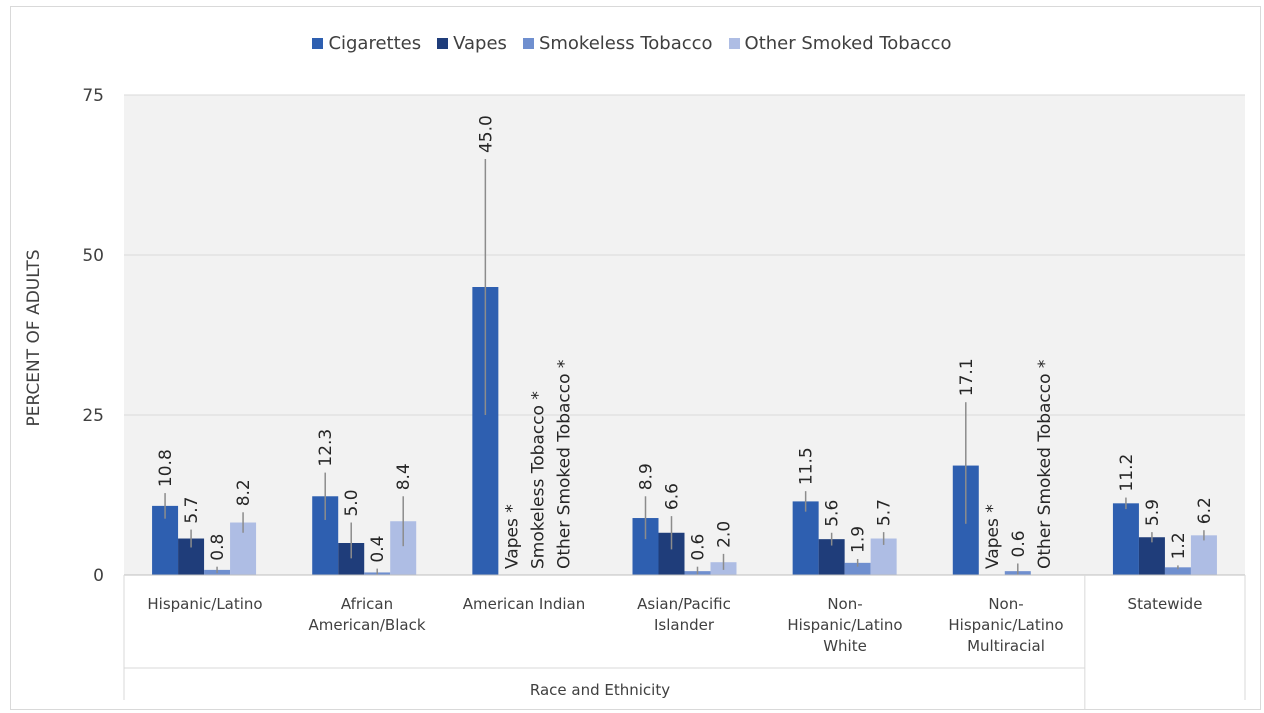  I want to click on legend-swatch-other-smoked-tobacco, so click(734, 43).